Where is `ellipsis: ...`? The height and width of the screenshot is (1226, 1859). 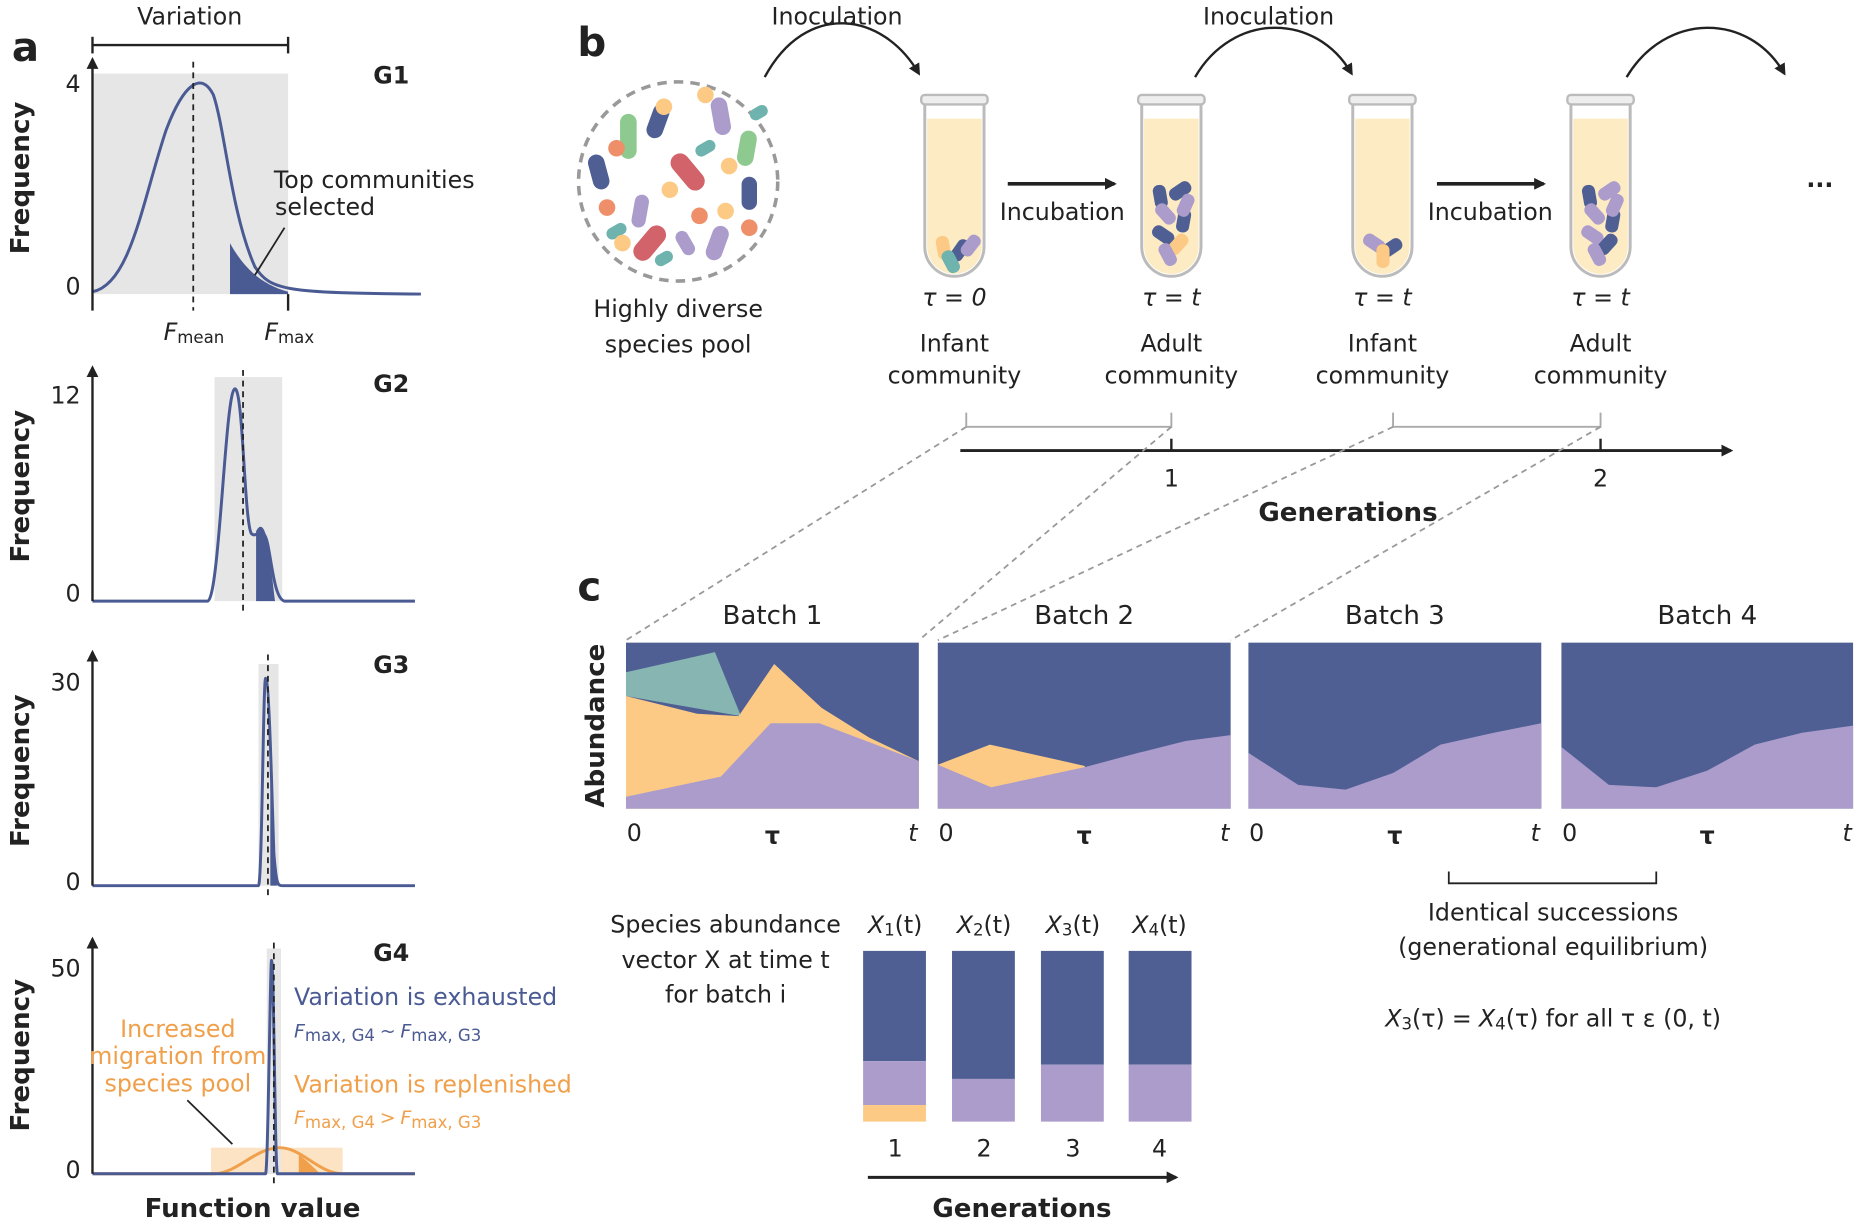 ellipsis: ... is located at coordinates (1819, 179).